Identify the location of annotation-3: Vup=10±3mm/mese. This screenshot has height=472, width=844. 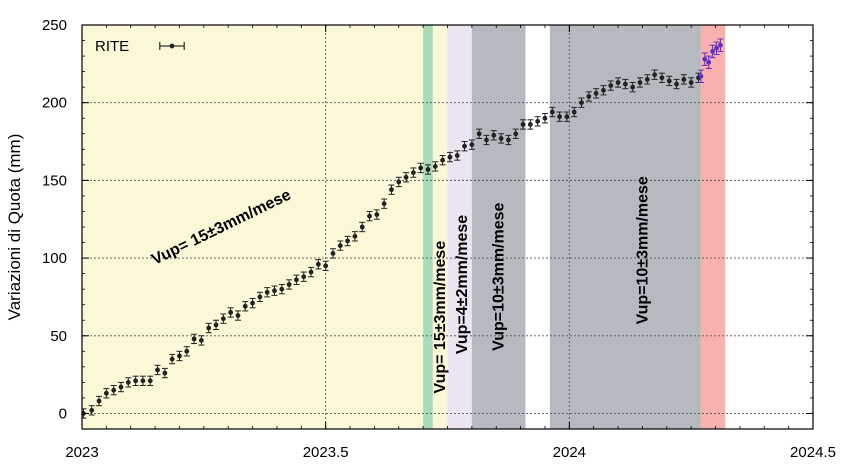
(499, 276).